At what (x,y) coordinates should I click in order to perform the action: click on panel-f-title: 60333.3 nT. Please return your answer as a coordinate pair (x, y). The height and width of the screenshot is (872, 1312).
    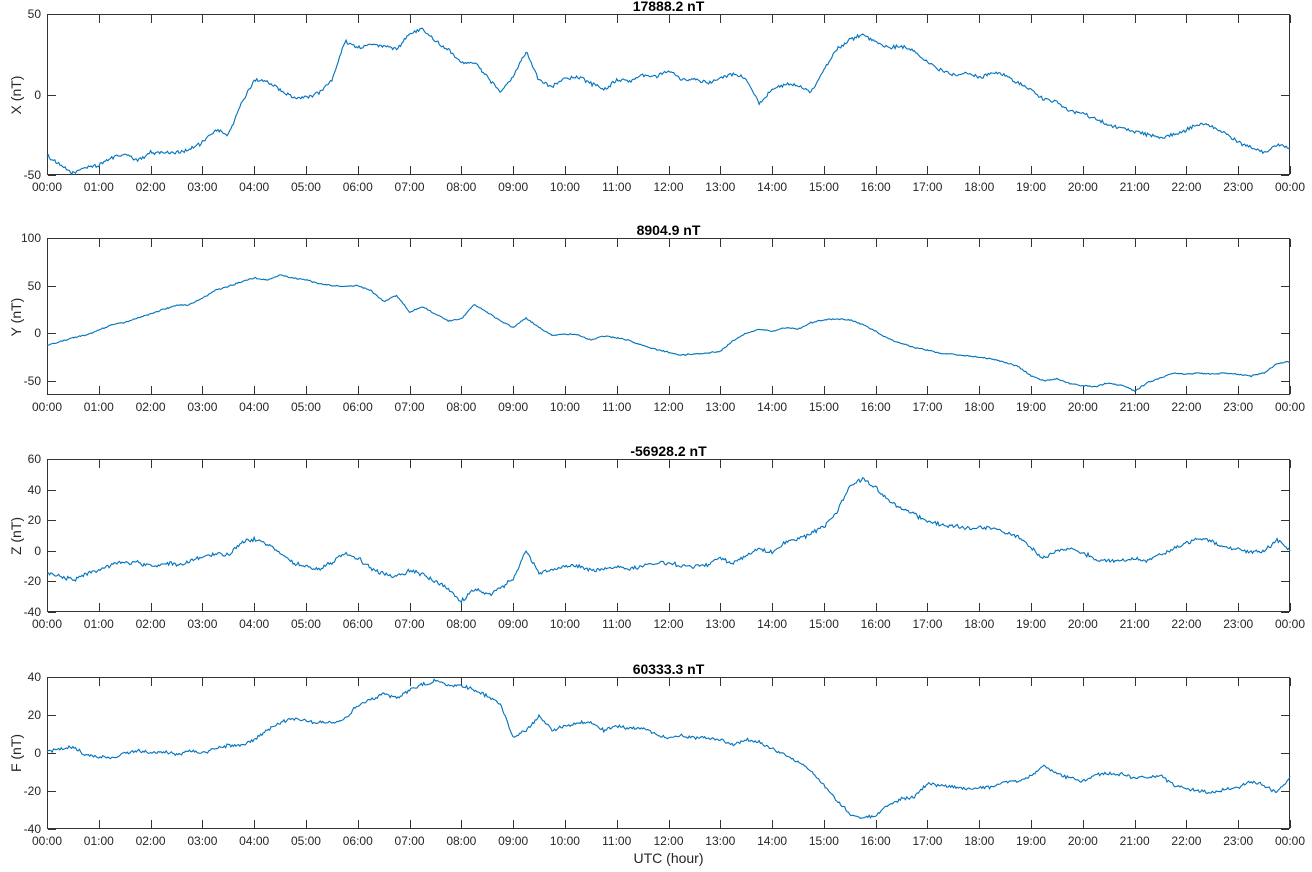
    Looking at the image, I should click on (668, 669).